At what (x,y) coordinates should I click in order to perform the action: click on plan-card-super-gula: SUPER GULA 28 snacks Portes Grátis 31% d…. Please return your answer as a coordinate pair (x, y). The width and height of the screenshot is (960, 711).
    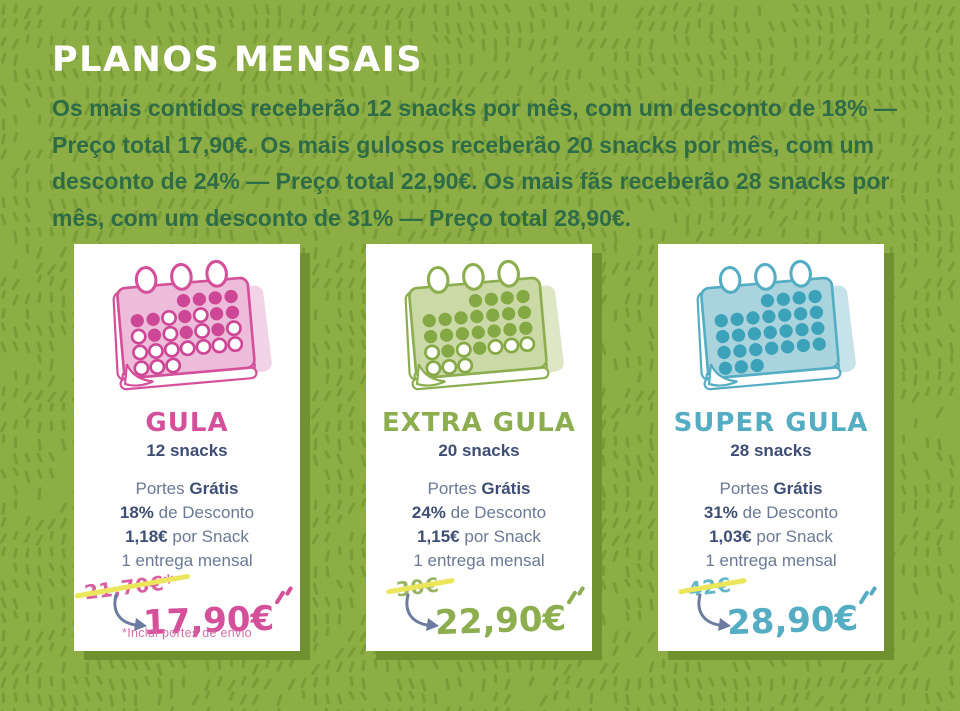
    Looking at the image, I should click on (771, 447).